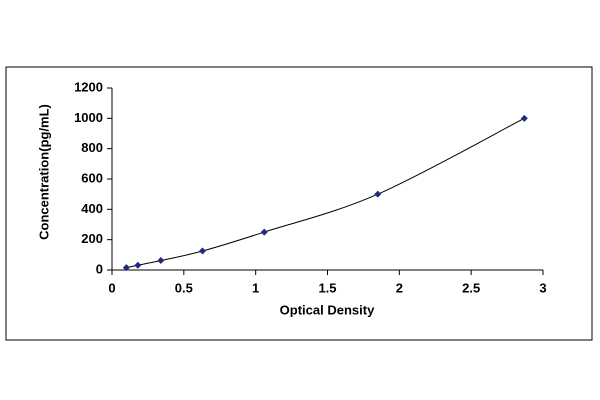 The height and width of the screenshot is (400, 600). Describe the element at coordinates (88, 117) in the screenshot. I see `y-tick-label: 1000` at that location.